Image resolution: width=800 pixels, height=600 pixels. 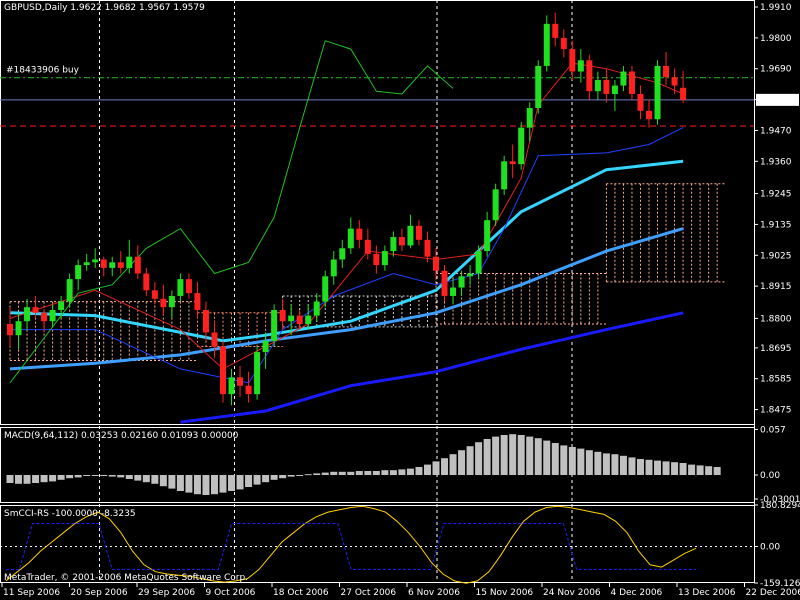 I want to click on current-price-value: 1.9579, so click(x=775, y=101).